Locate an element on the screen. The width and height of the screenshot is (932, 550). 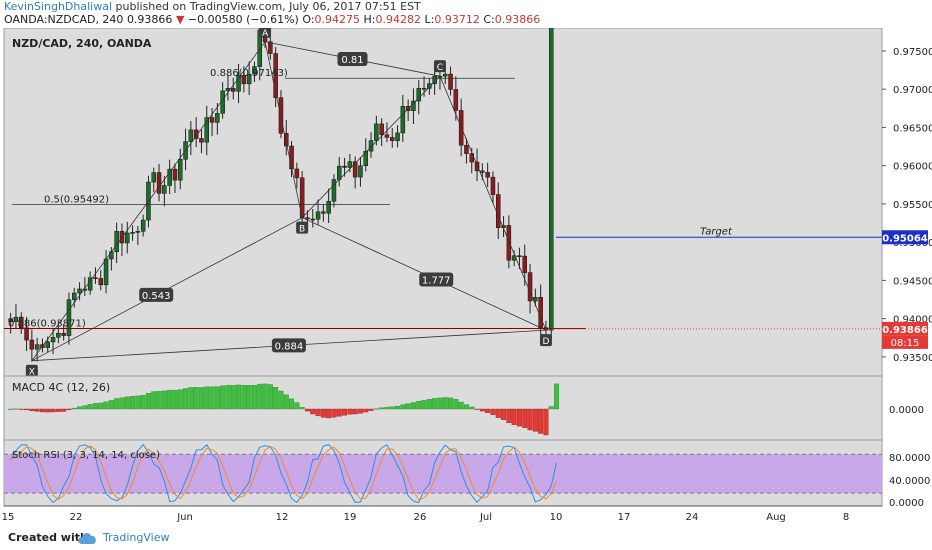
y-tick-label: 0.96000 is located at coordinates (912, 167).